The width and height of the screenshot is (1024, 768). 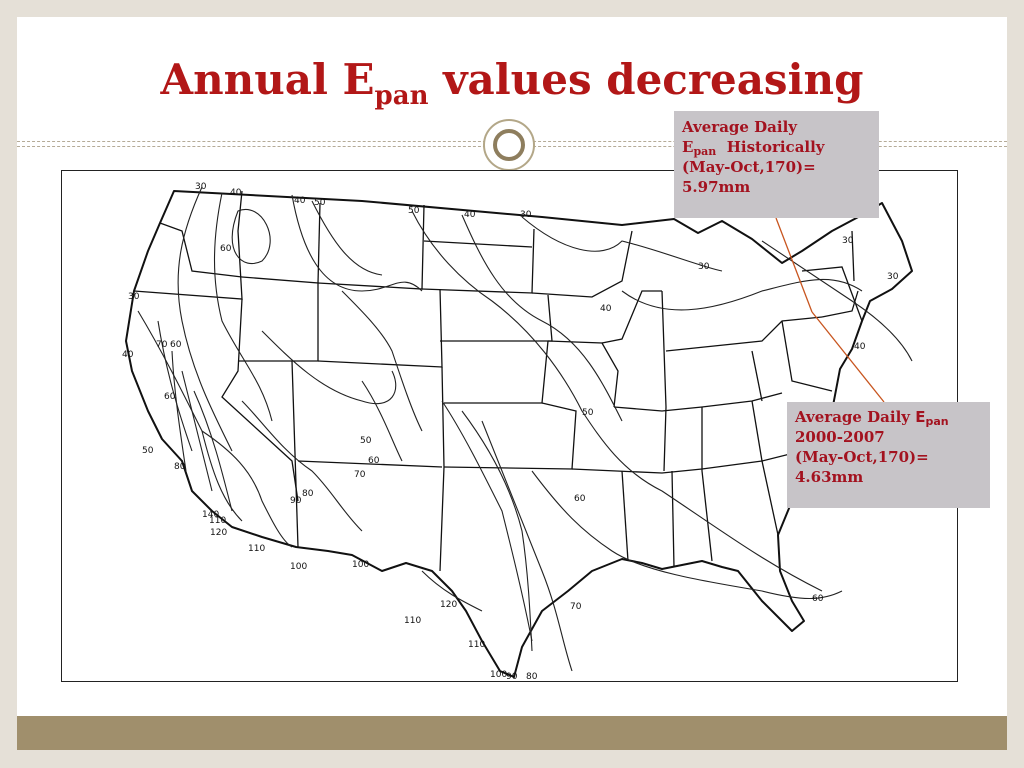 What do you see at coordinates (872, 418) in the screenshot?
I see `callout-recent-line1: Average Daily Epan` at bounding box center [872, 418].